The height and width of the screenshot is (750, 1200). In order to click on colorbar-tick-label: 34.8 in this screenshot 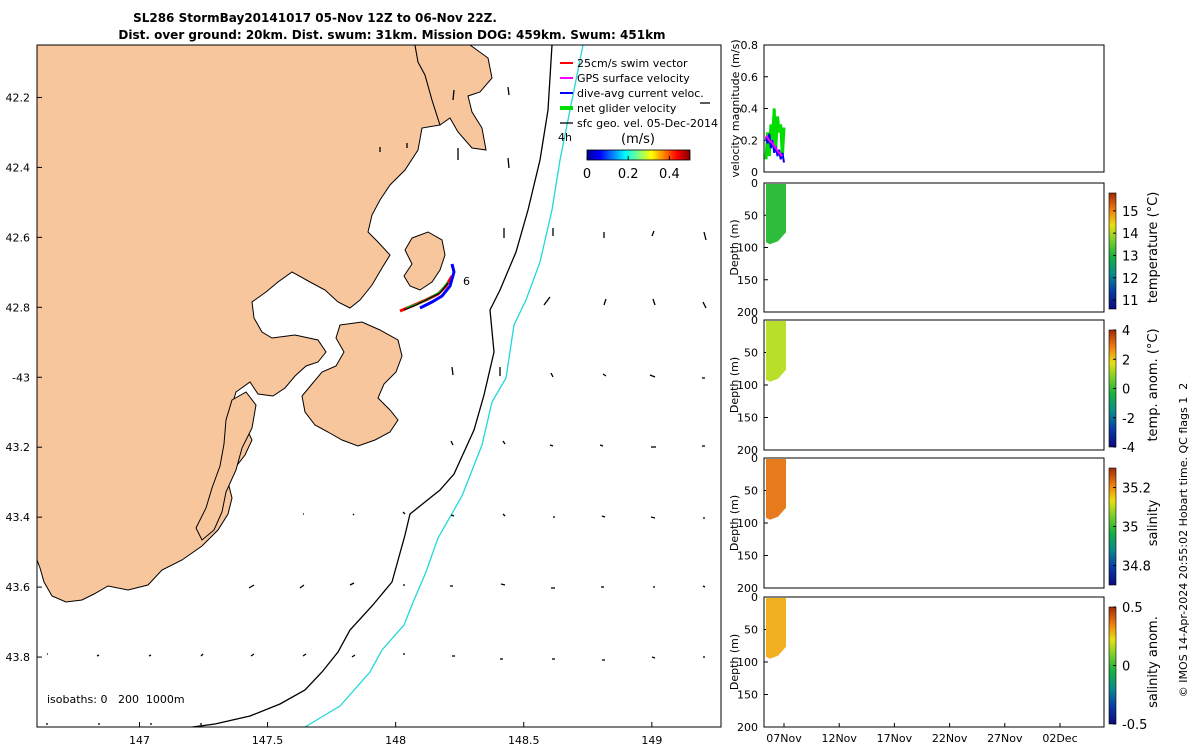, I will do `click(1136, 567)`.